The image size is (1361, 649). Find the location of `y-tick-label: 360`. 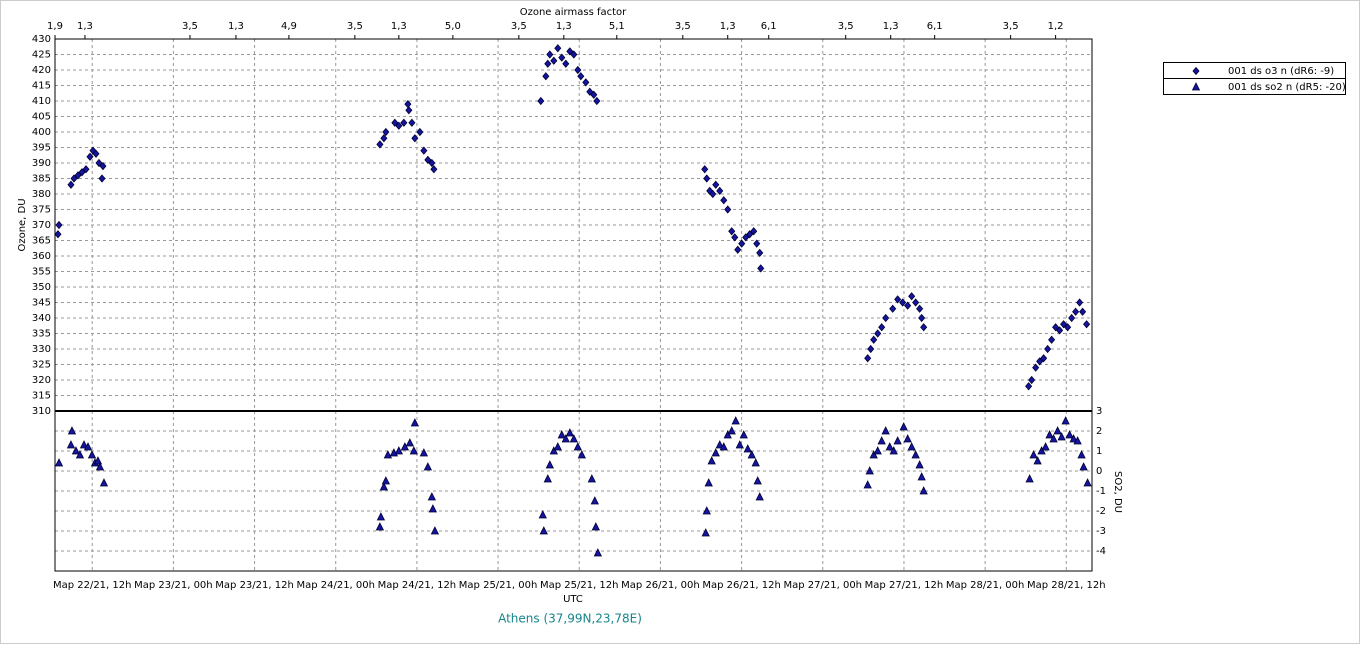

y-tick-label: 360 is located at coordinates (41, 256).